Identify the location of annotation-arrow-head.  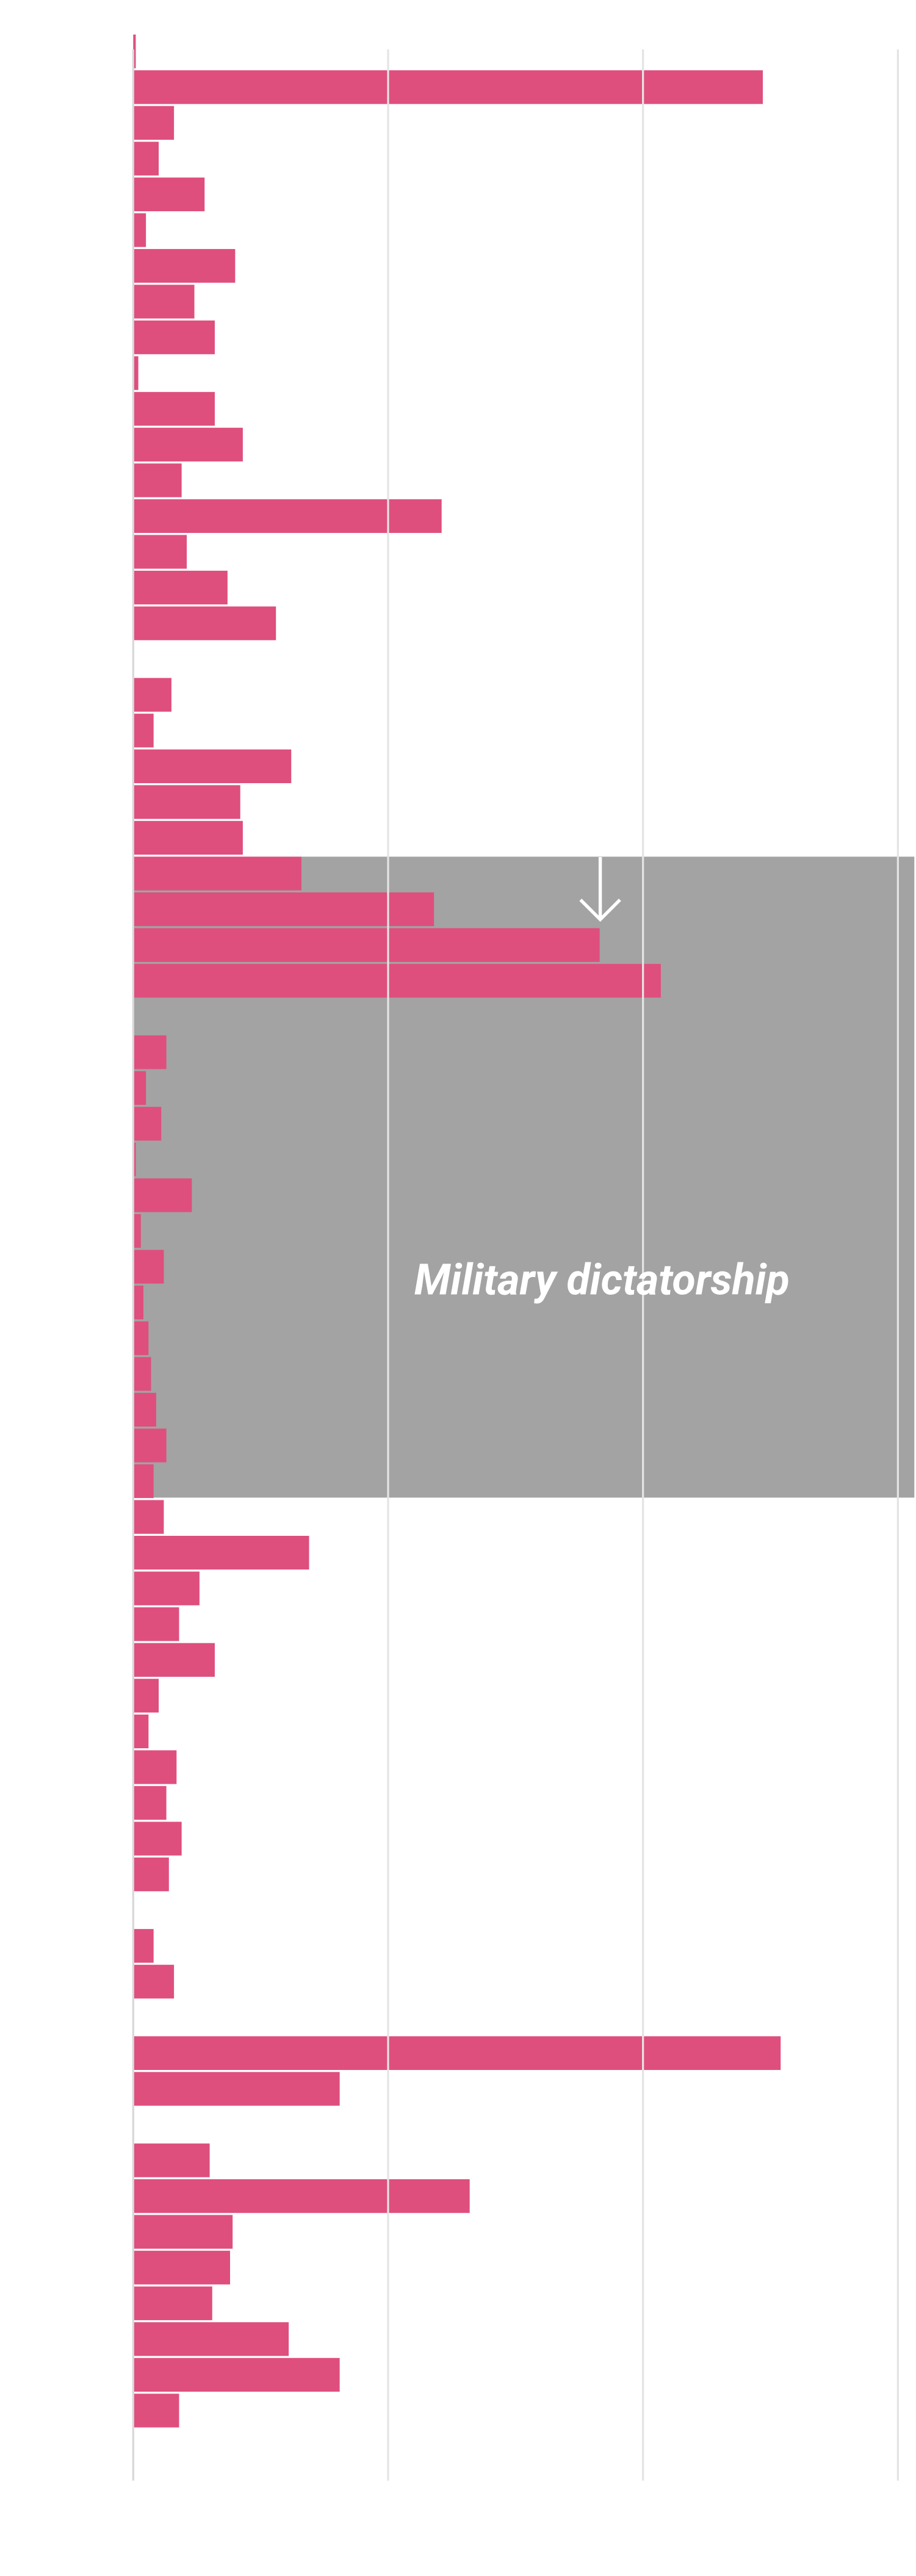
(600, 910).